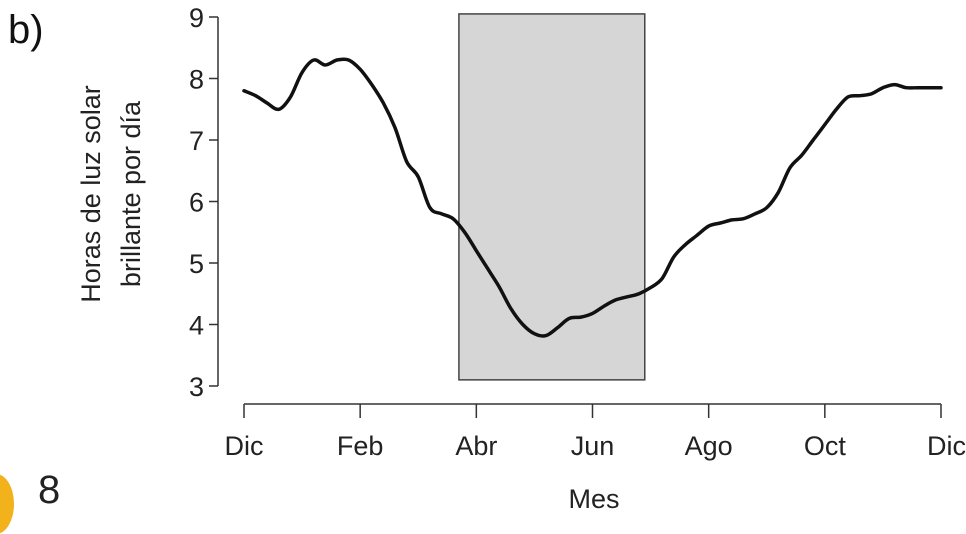 The width and height of the screenshot is (966, 534). Describe the element at coordinates (593, 446) in the screenshot. I see `x-tick-label: Jun` at that location.